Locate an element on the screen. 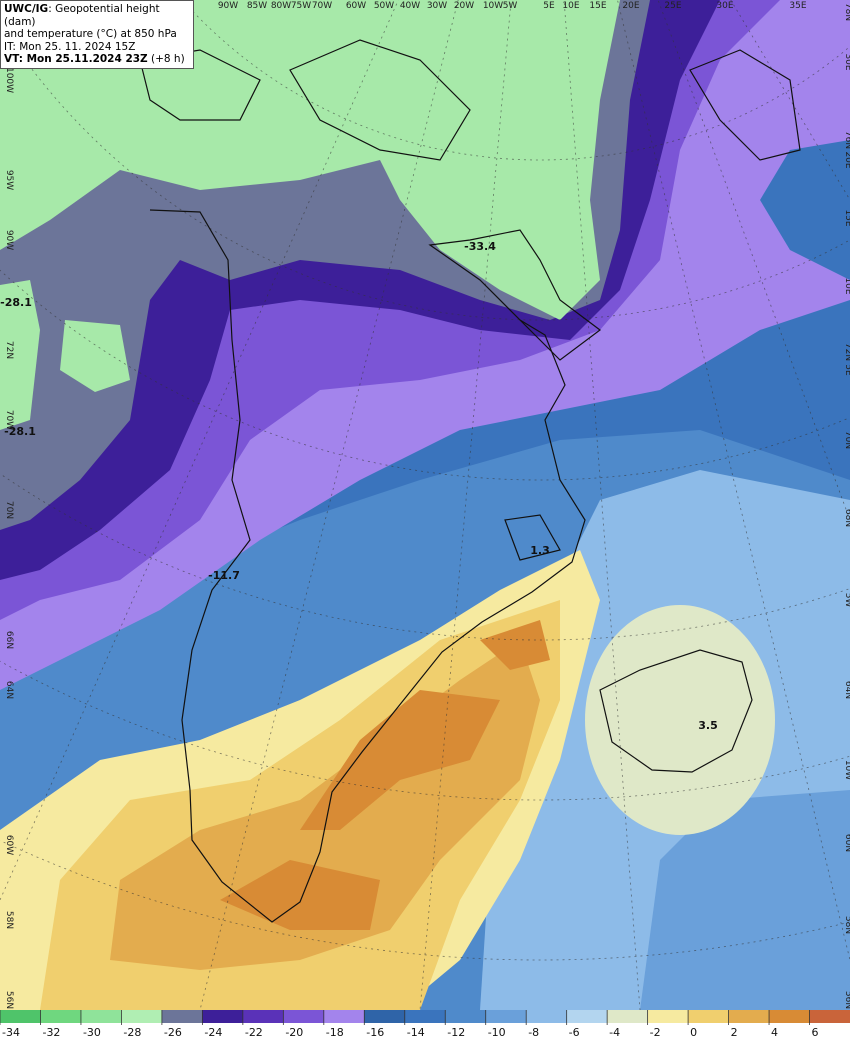 The image size is (850, 1041). longitude-label: 70W is located at coordinates (322, 6).